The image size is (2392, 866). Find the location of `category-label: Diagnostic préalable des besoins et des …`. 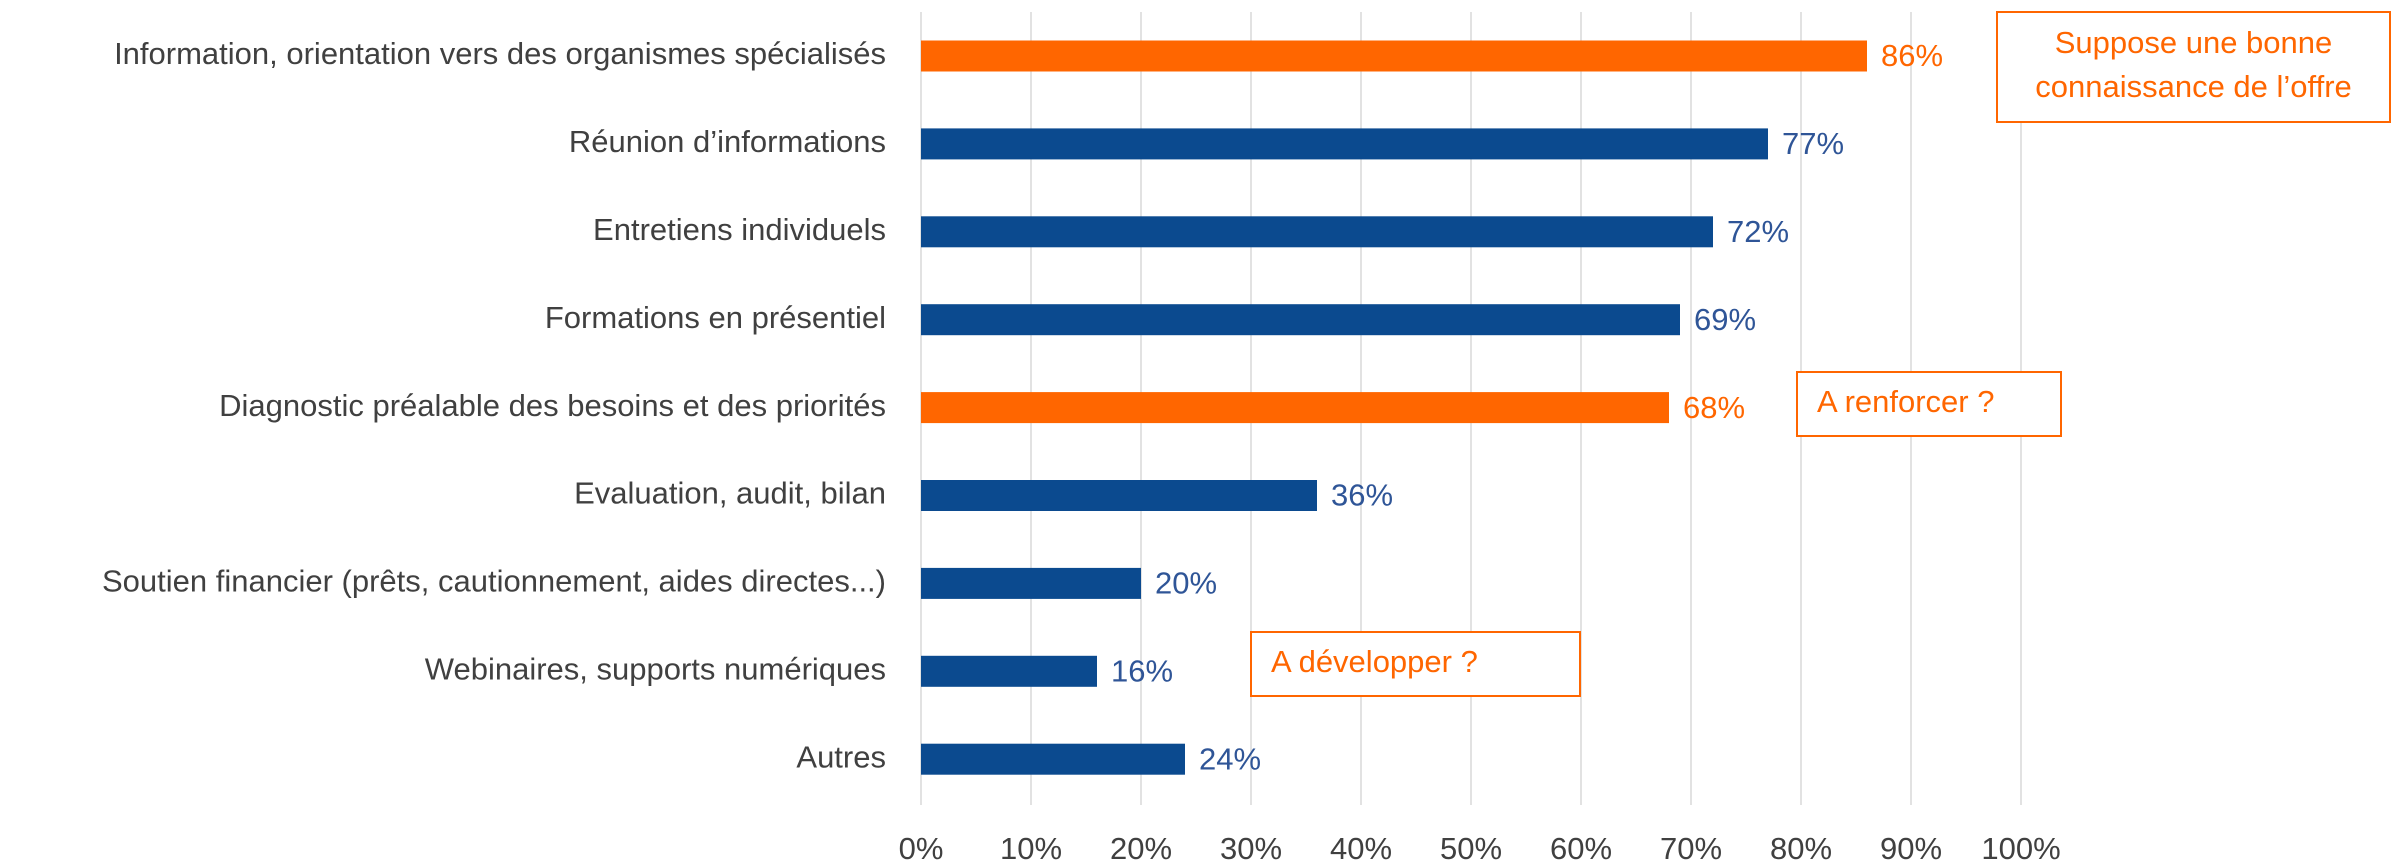

category-label: Diagnostic préalable des besoins et des … is located at coordinates (552, 405).